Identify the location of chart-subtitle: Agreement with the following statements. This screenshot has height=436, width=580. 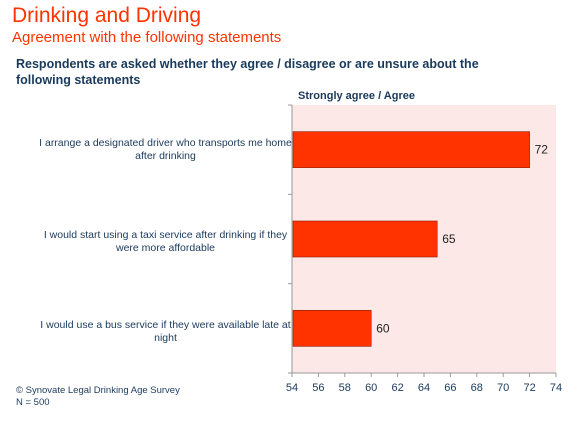
(147, 37).